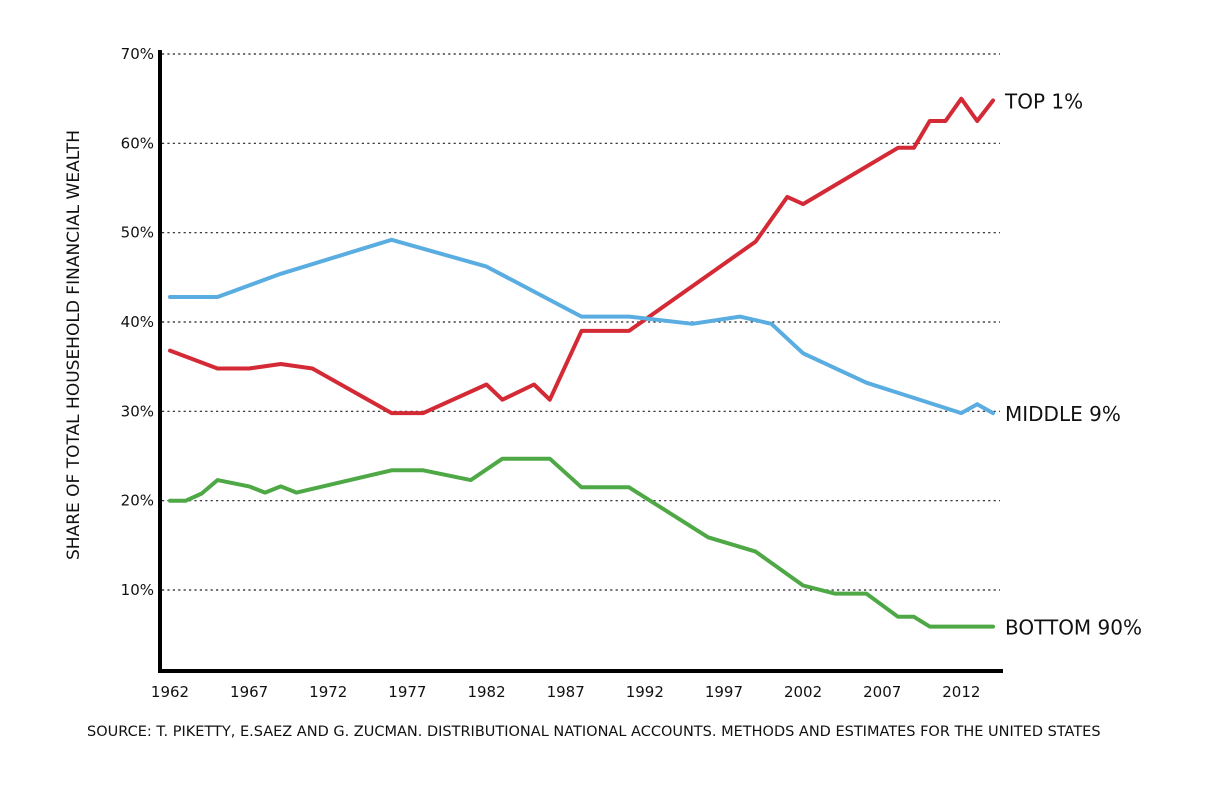 This screenshot has width=1210, height=785. Describe the element at coordinates (1073, 628) in the screenshot. I see `series-label: BOTTOM 90%` at that location.